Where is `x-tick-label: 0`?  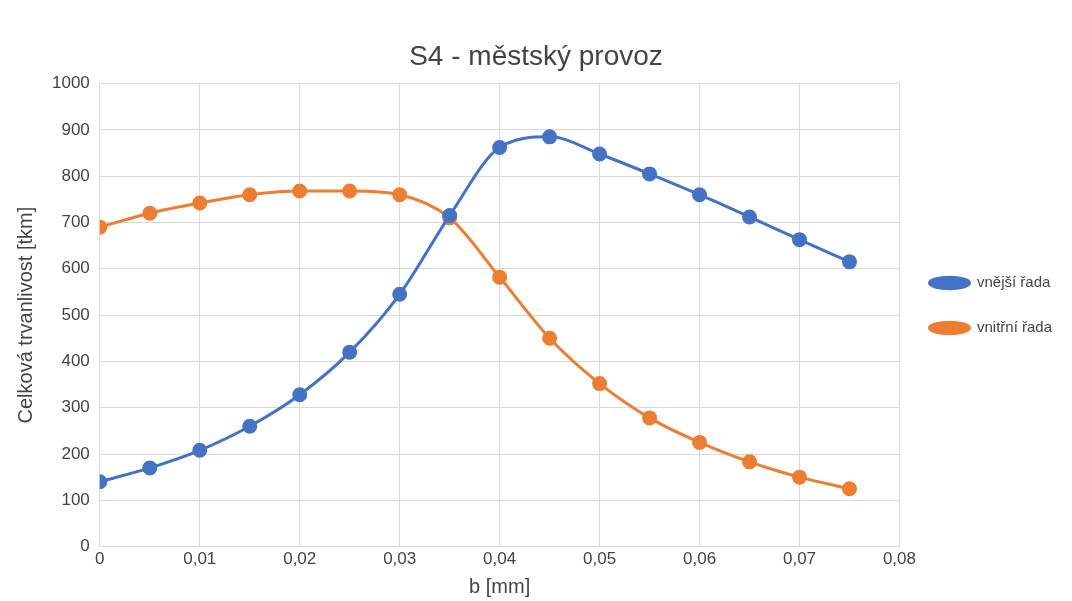 x-tick-label: 0 is located at coordinates (100, 559).